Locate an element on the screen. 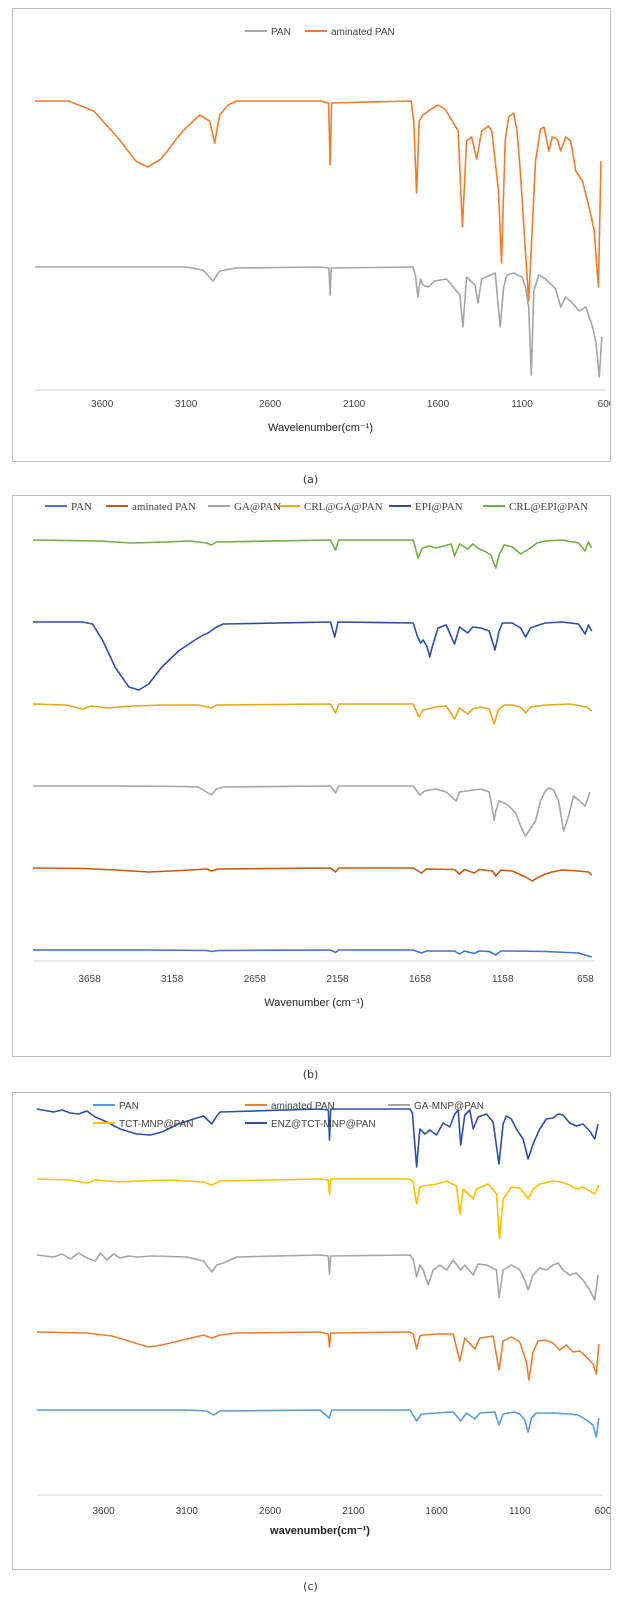  x-axis-title: wavenumber(cm⁻¹) is located at coordinates (319, 1531).